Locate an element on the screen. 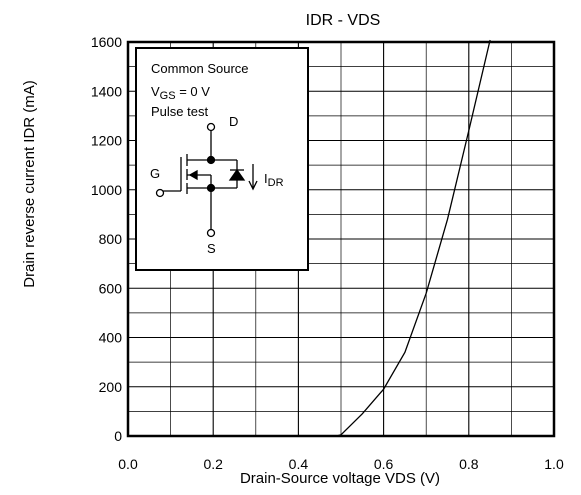  pin-label-source: S is located at coordinates (211, 248).